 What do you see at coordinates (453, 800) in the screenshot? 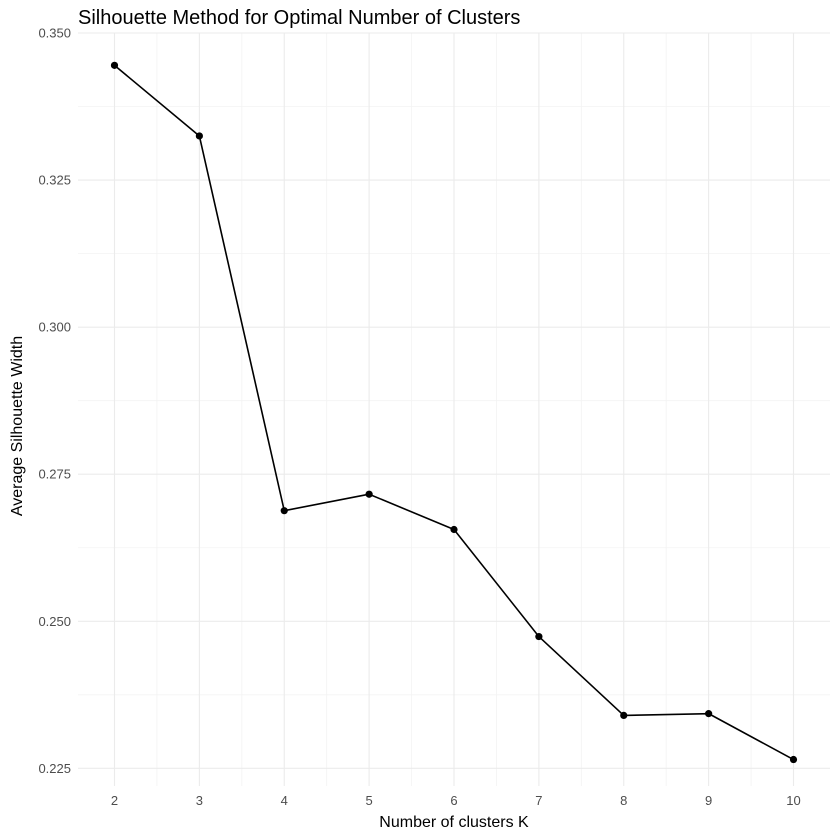
I see `x-tick-label: 6` at bounding box center [453, 800].